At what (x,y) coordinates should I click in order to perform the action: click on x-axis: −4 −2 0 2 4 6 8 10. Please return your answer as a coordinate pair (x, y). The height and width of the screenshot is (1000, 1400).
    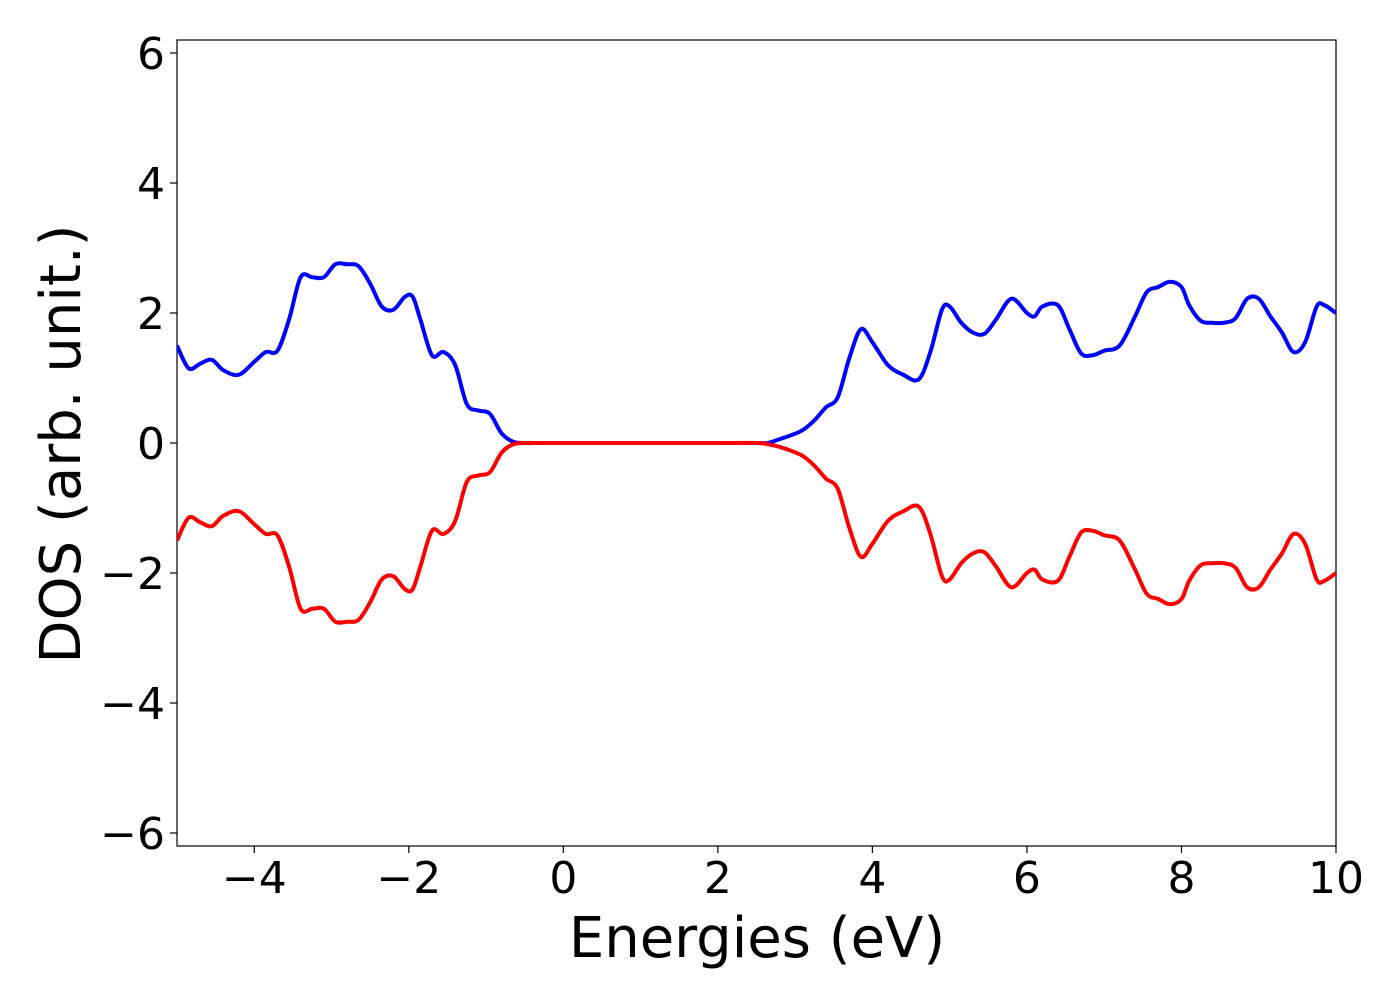
    Looking at the image, I should click on (793, 875).